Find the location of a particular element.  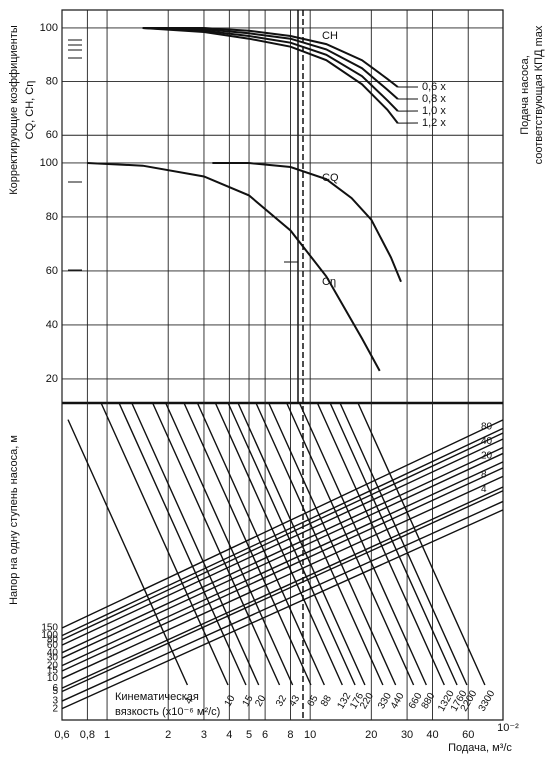

y-label-symbols: CQ, CH, Cη is located at coordinates (30, 110).